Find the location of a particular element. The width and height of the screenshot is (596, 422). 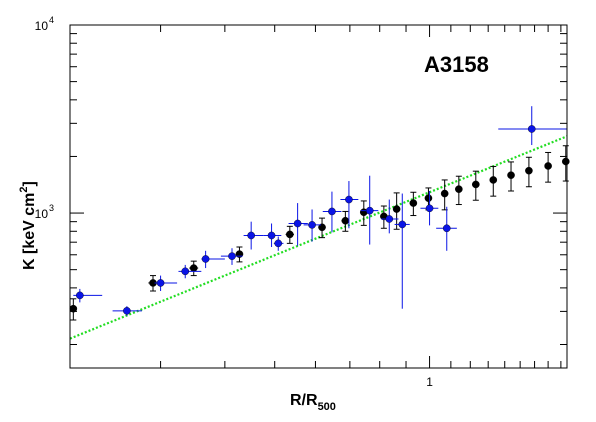

y-tick-label-exponent: 3 is located at coordinates (51, 208).